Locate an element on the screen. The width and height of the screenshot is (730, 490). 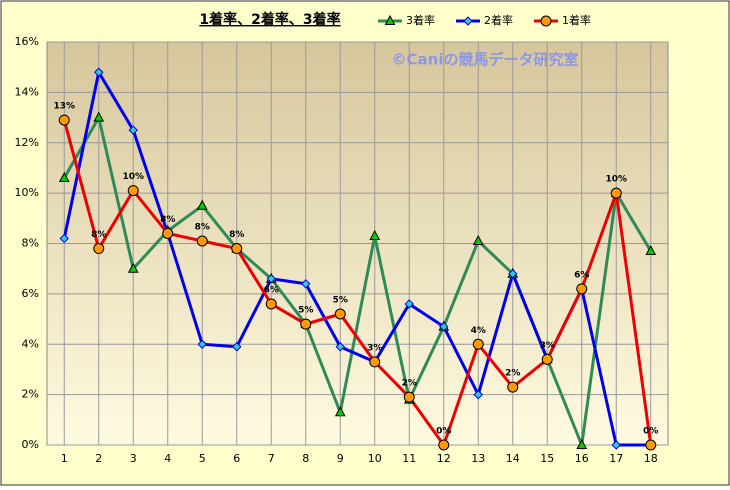
x-tick-label: 9 is located at coordinates (340, 458).